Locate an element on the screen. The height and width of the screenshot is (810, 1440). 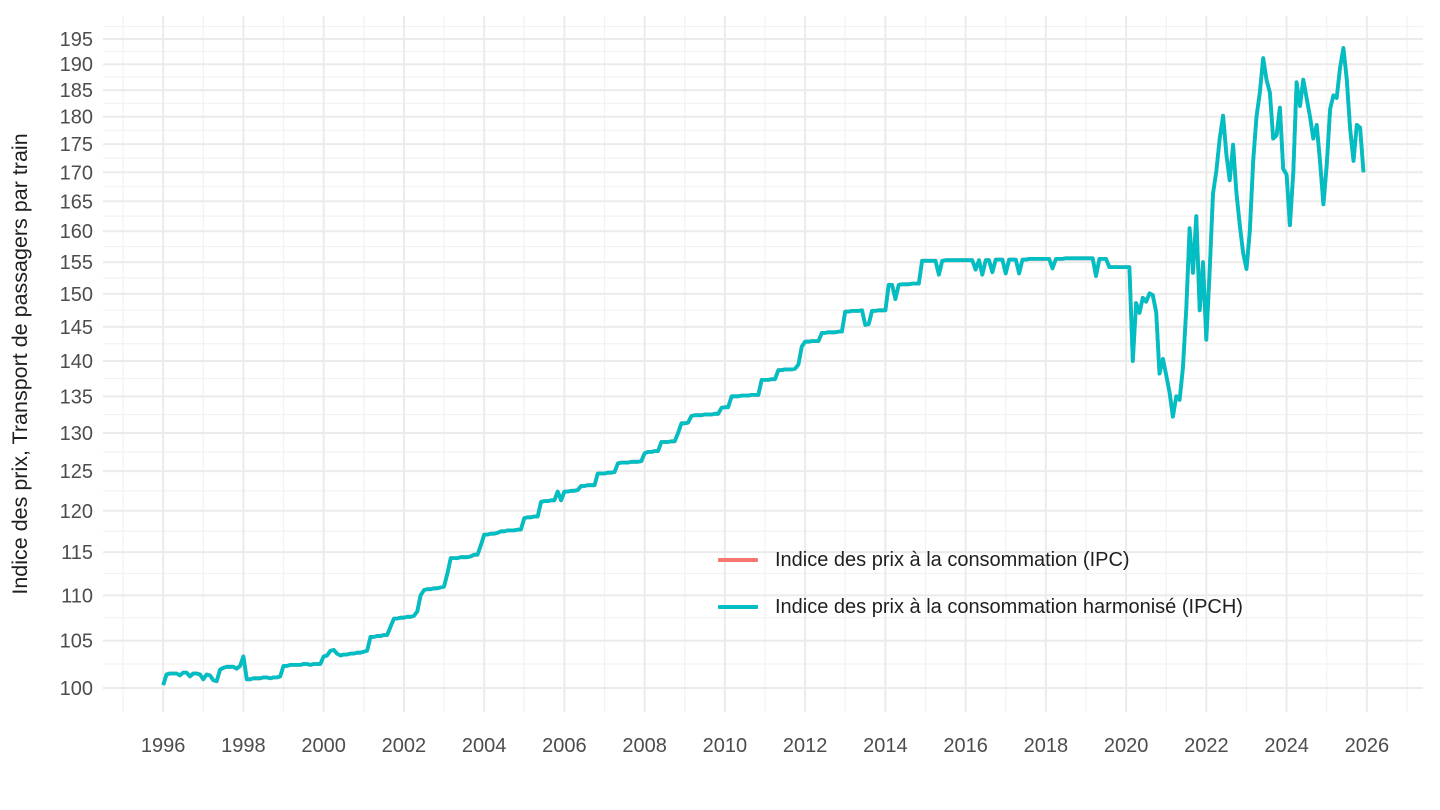
ipch-legend-key-line is located at coordinates (738, 607).